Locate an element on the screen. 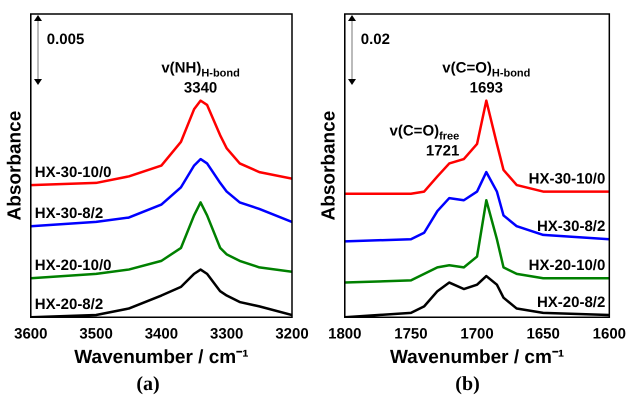 Image resolution: width=629 pixels, height=403 pixels. x-tick-label: 1750 is located at coordinates (411, 333).